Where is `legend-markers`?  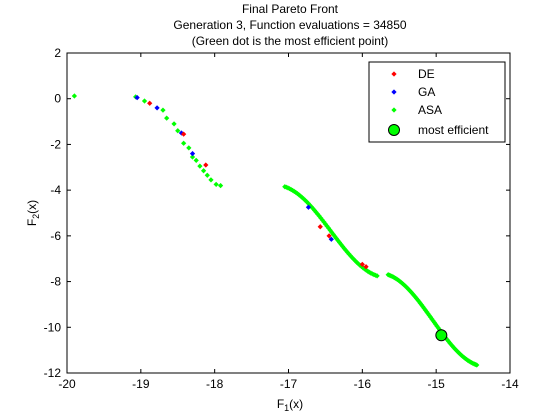
legend-markers is located at coordinates (394, 103).